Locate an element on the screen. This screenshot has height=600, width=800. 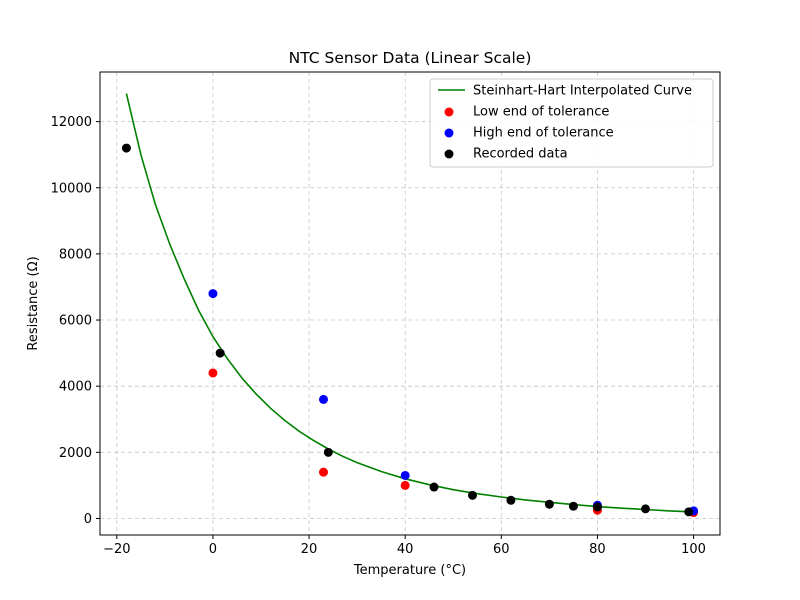
chart-title: NTC Sensor Data (Linear Scale) is located at coordinates (410, 58).